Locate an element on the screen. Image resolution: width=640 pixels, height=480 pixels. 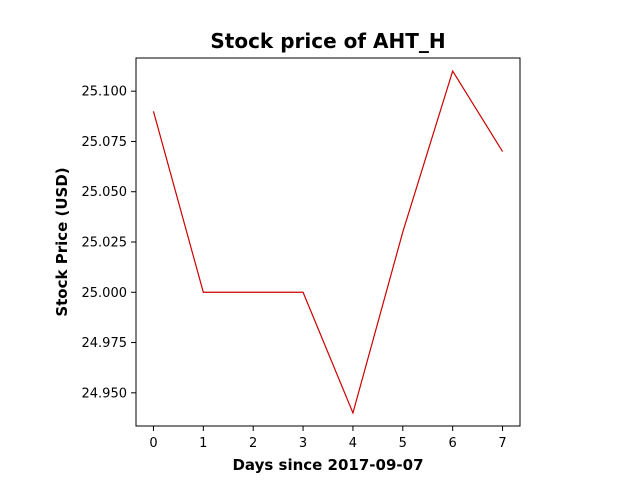
x-tick-label: 4 is located at coordinates (353, 443).